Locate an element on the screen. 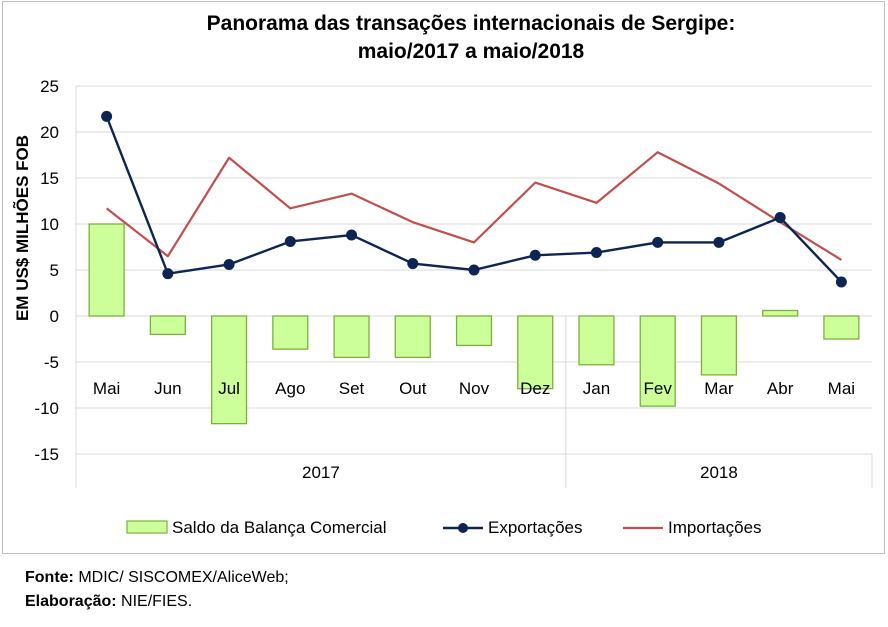 The image size is (888, 627). y-tick-label: -15 is located at coordinates (46, 454).